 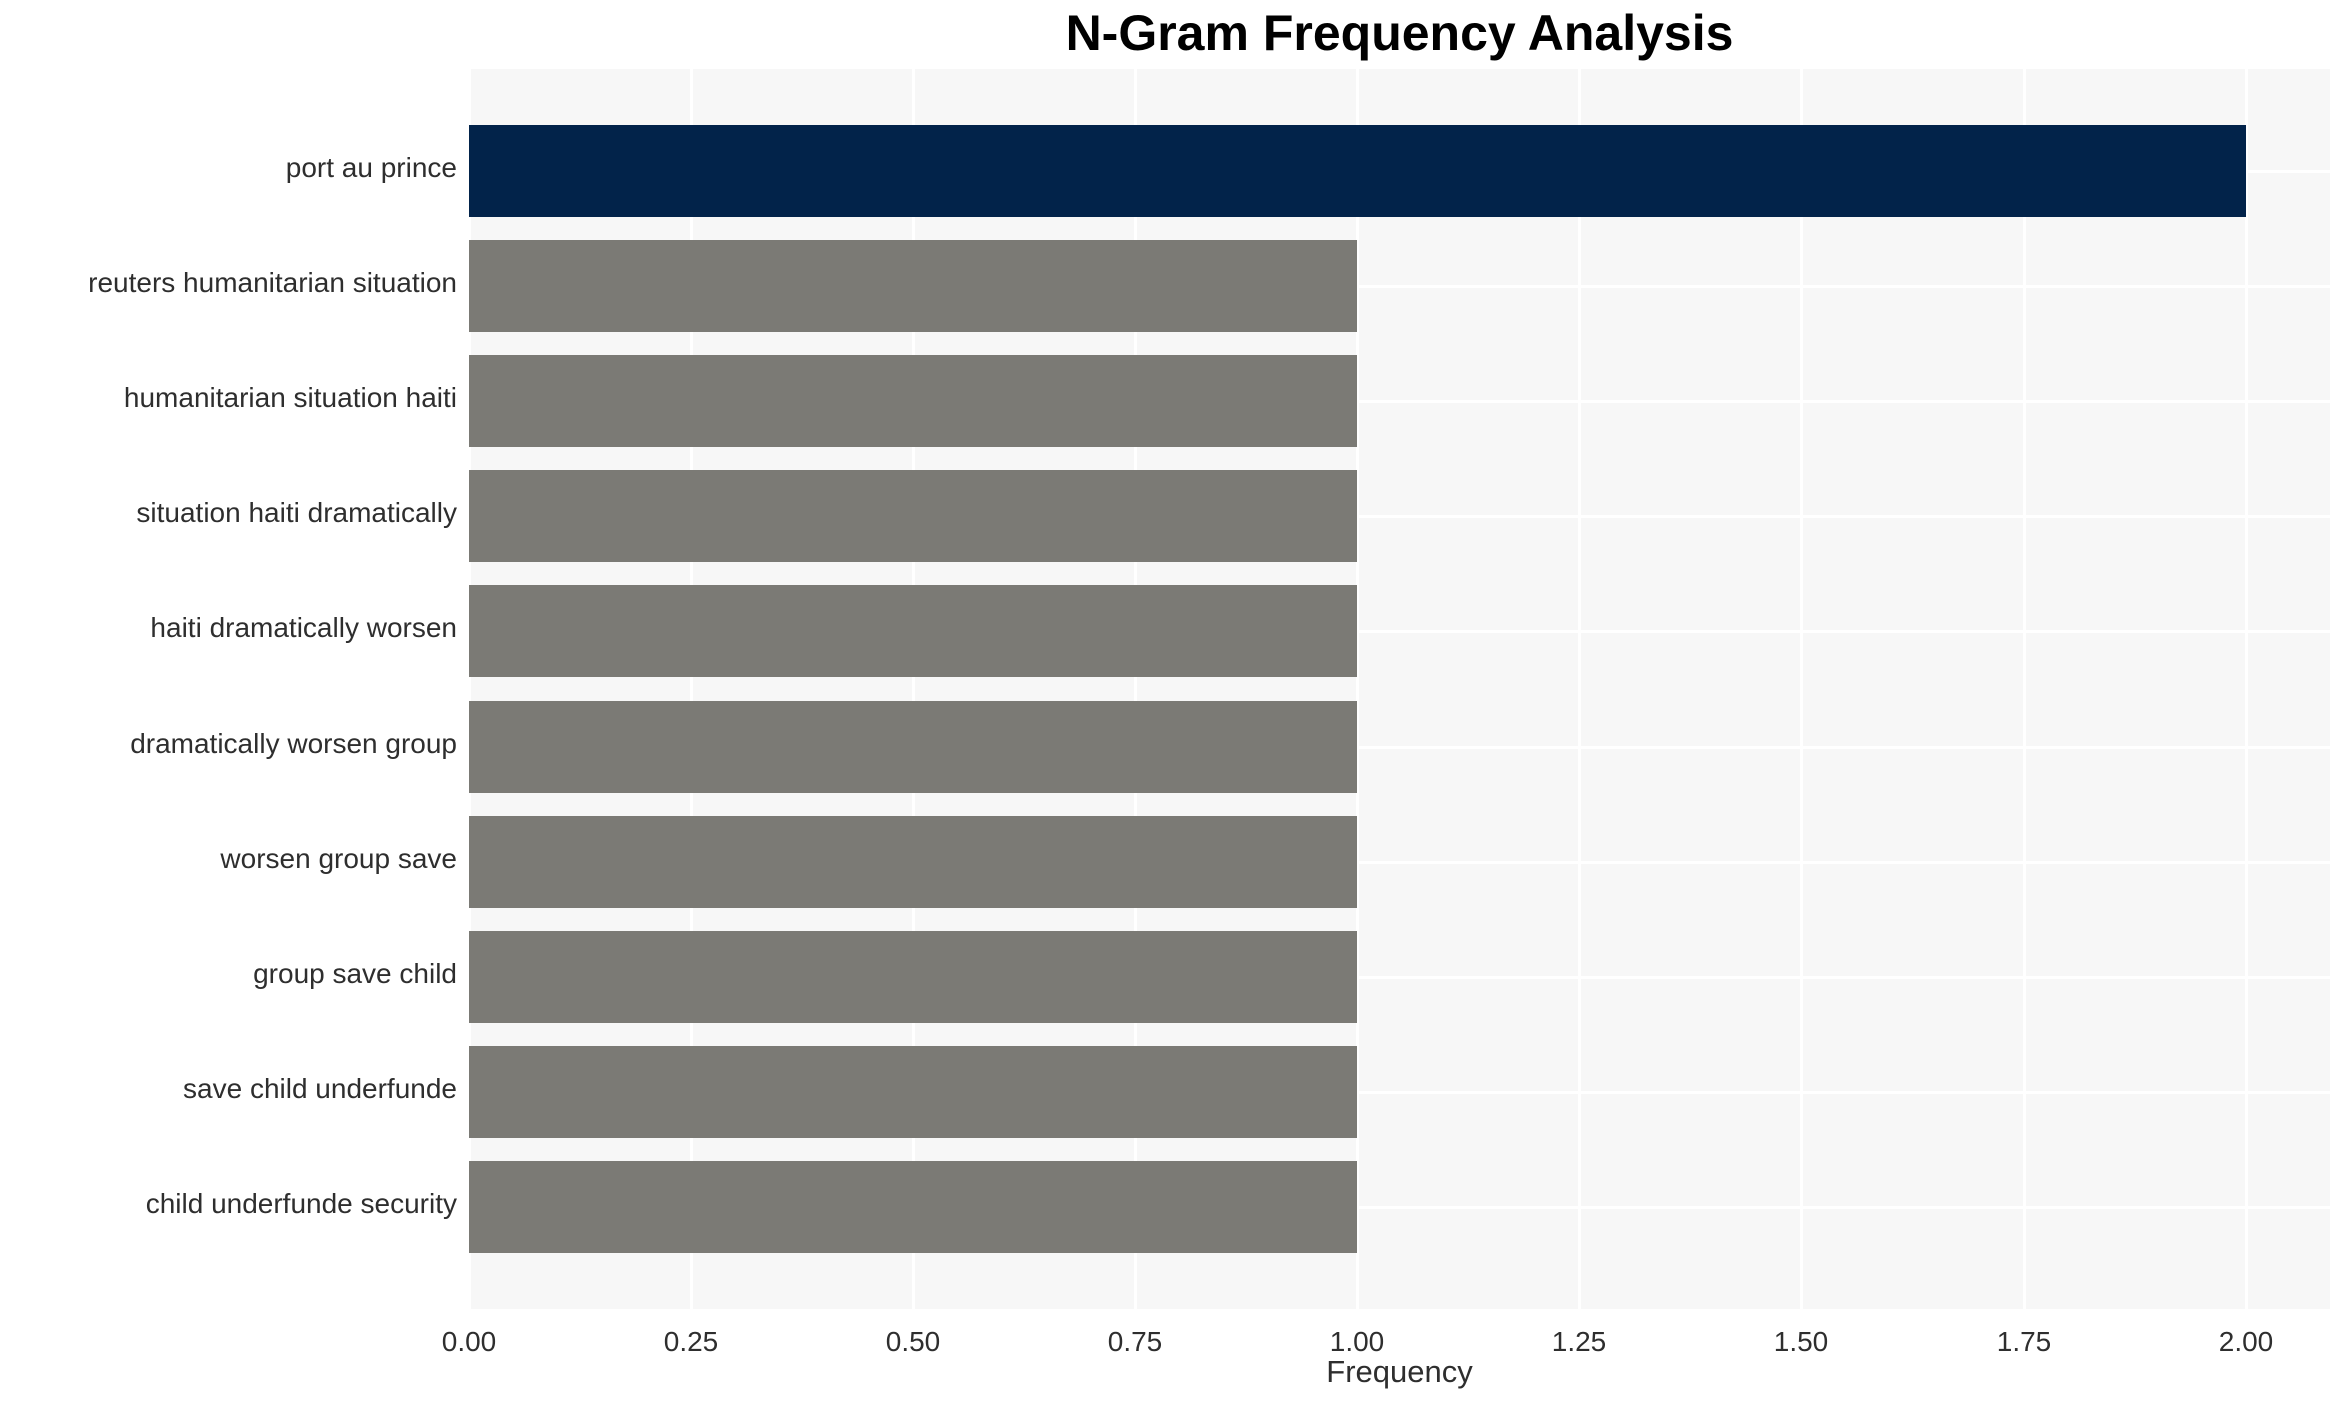 What do you see at coordinates (303, 627) in the screenshot?
I see `y-tick-label: haiti dramatically worsen` at bounding box center [303, 627].